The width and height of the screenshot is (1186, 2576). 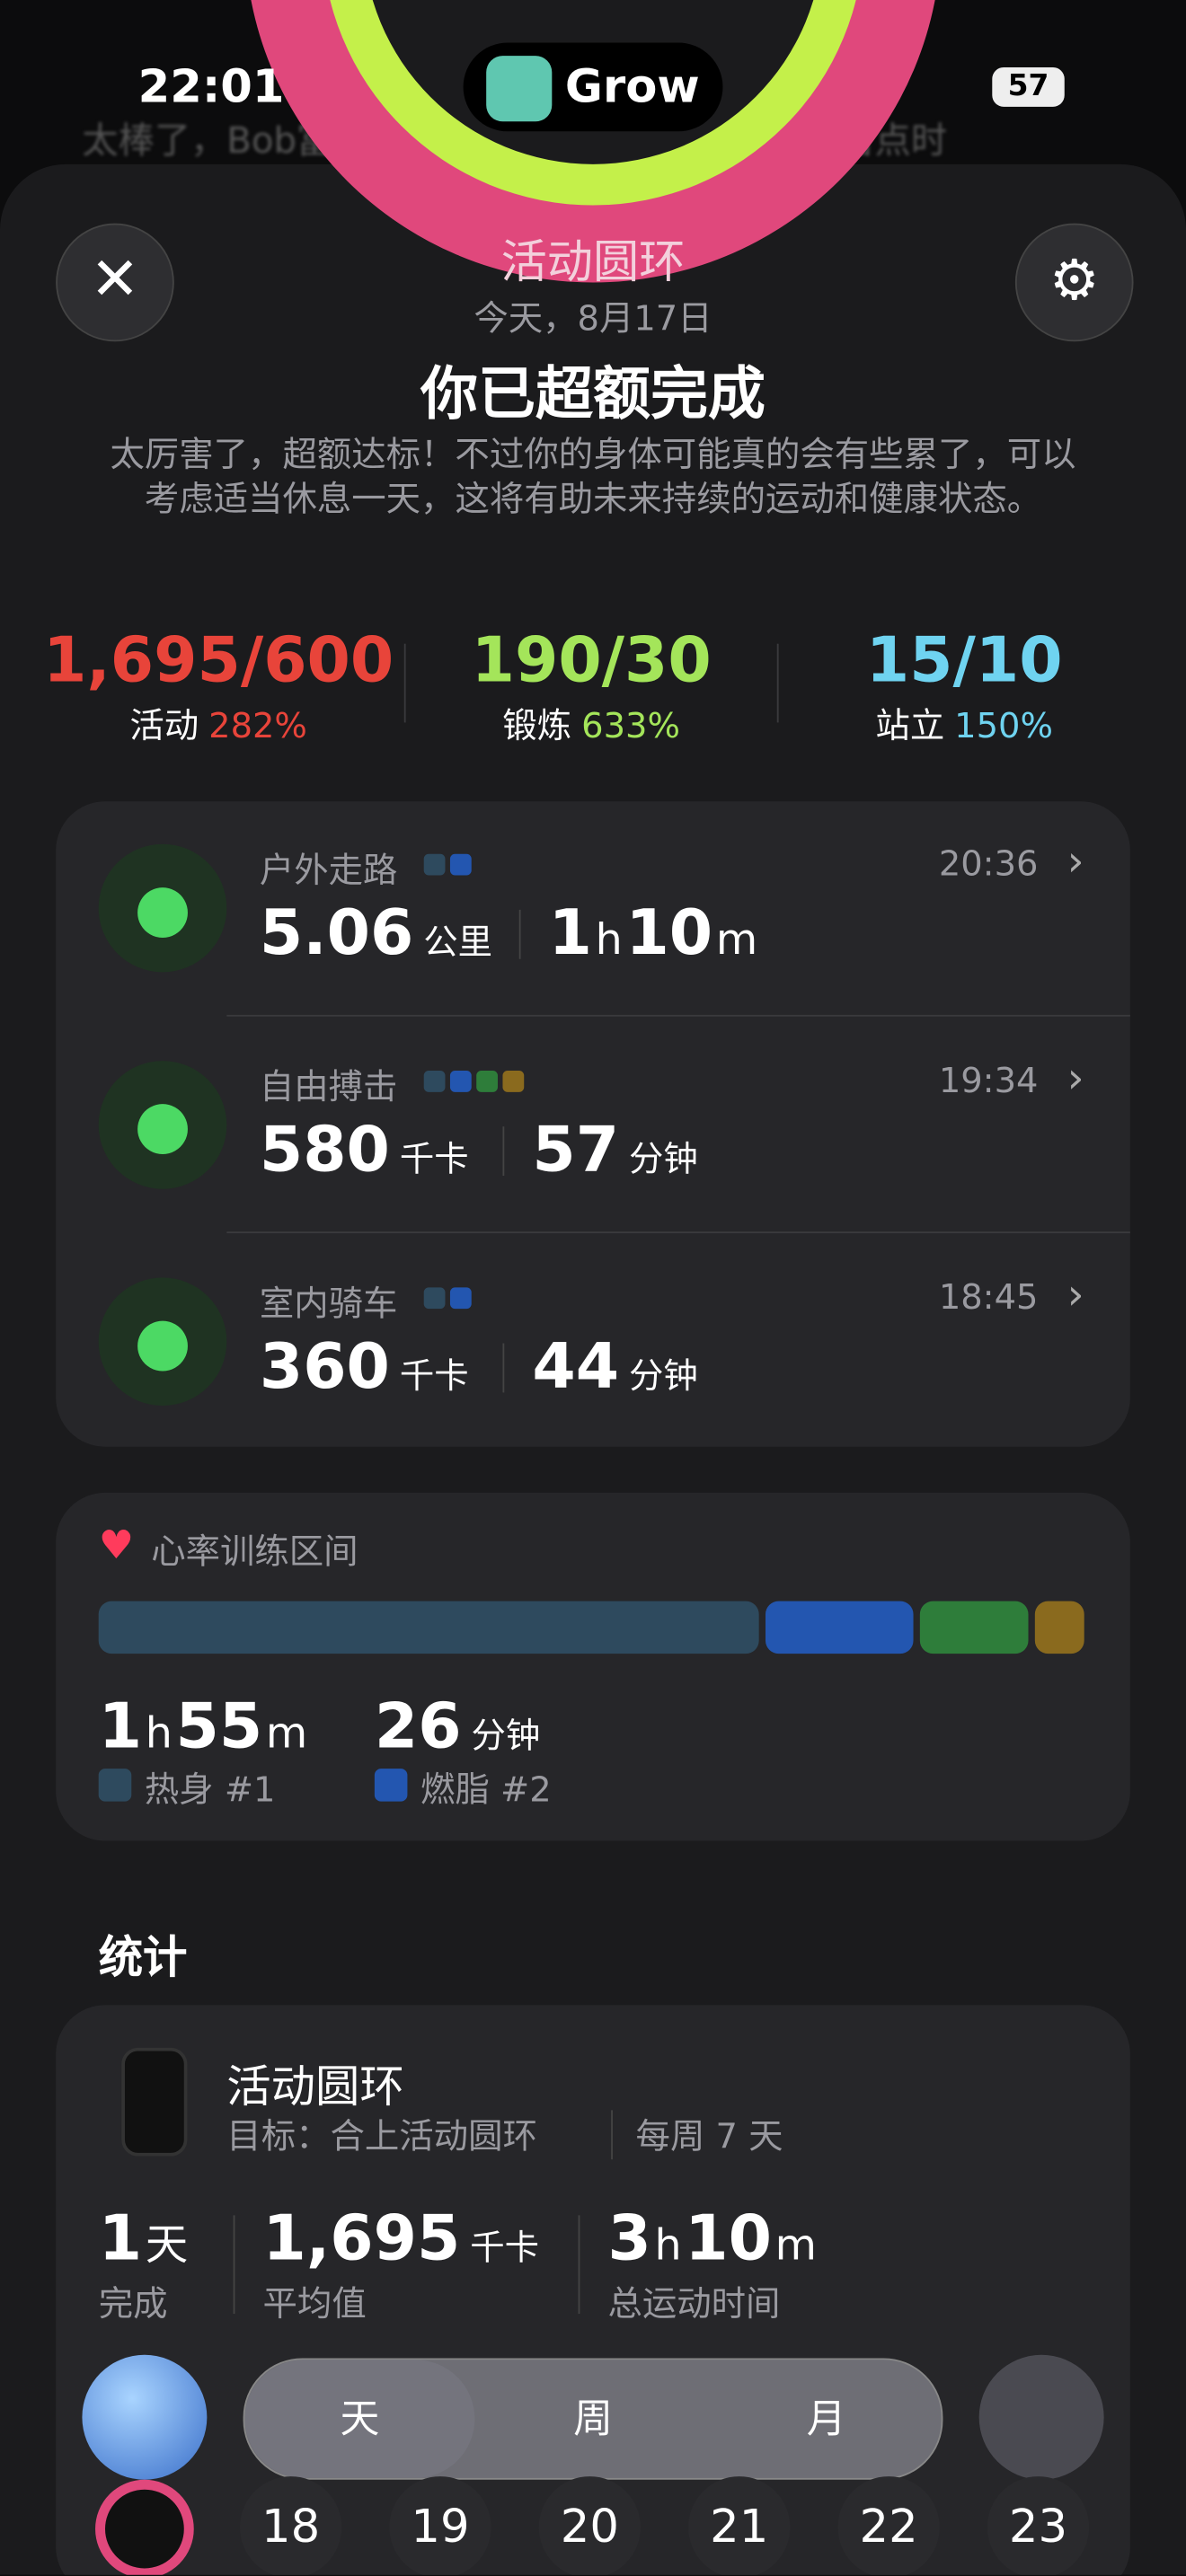 I want to click on value: 1 h10 m, so click(x=655, y=932).